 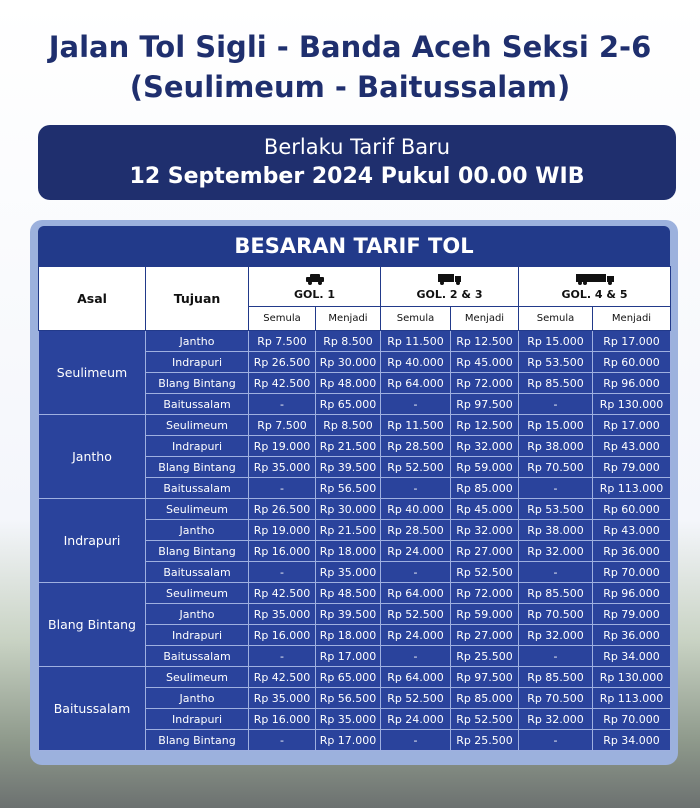 What do you see at coordinates (631, 318) in the screenshot?
I see `subheader-cell: Menjadi` at bounding box center [631, 318].